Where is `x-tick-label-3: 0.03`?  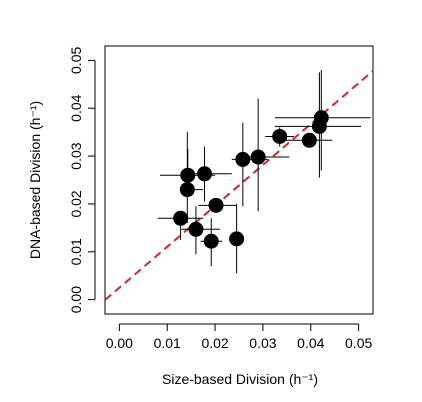
x-tick-label-3: 0.03 is located at coordinates (262, 343).